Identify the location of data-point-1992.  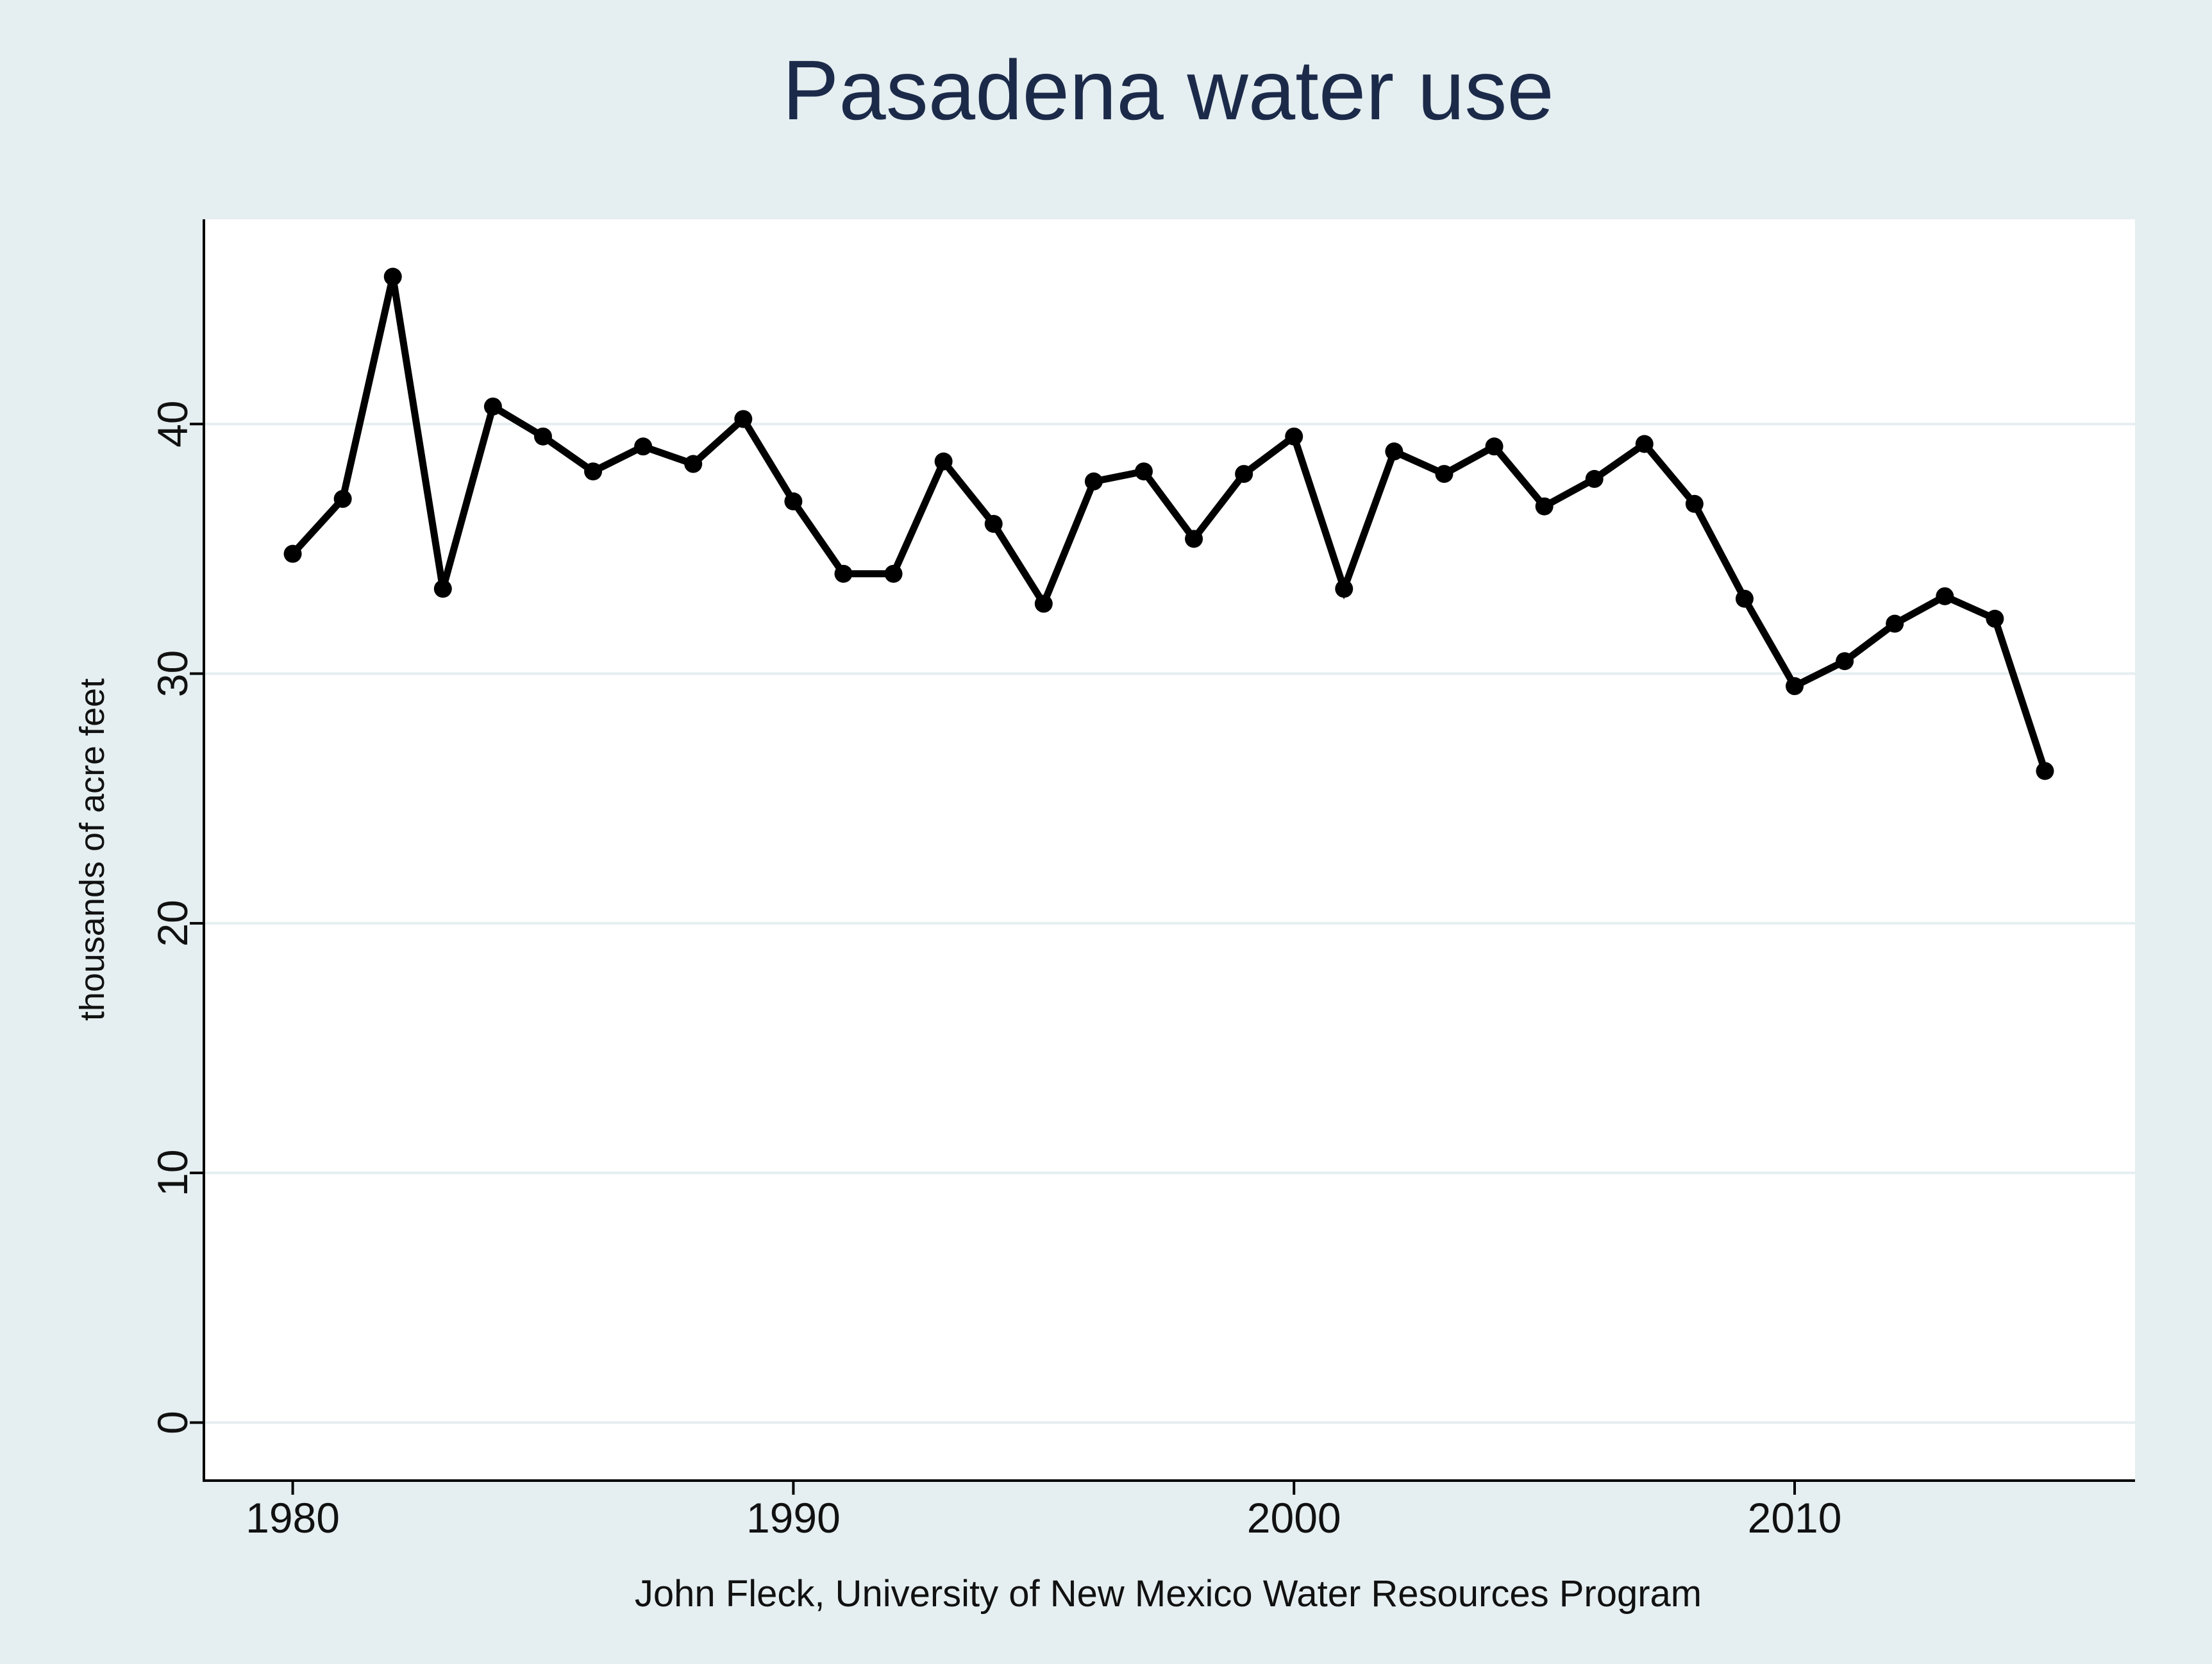
(893, 573).